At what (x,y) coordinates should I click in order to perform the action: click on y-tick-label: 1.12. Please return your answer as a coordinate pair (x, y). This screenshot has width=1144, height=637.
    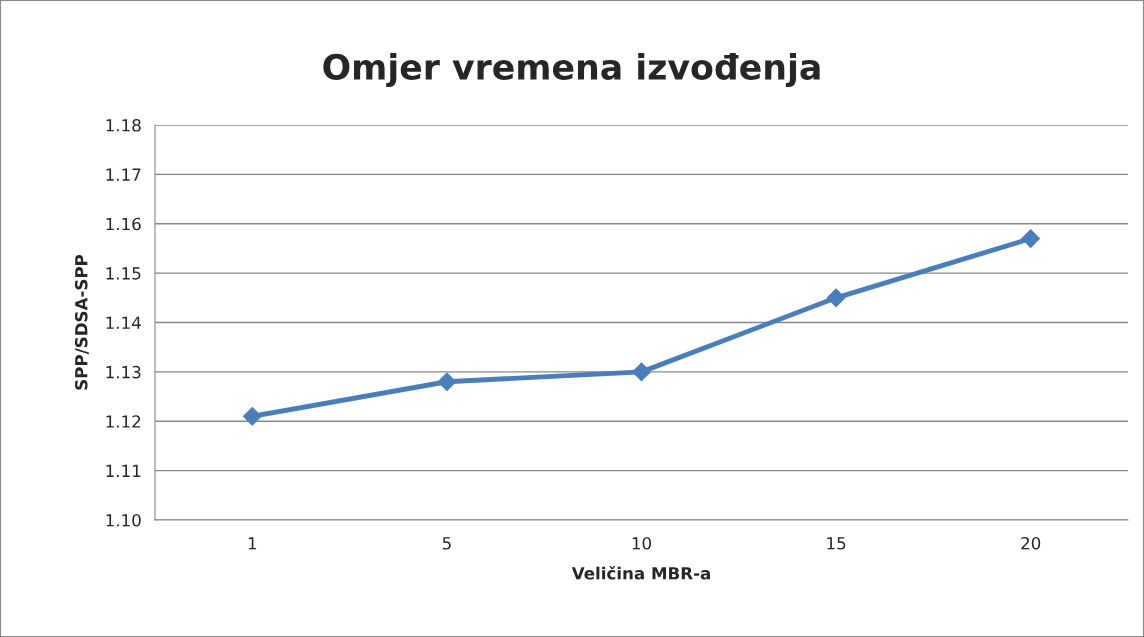
    Looking at the image, I should click on (123, 421).